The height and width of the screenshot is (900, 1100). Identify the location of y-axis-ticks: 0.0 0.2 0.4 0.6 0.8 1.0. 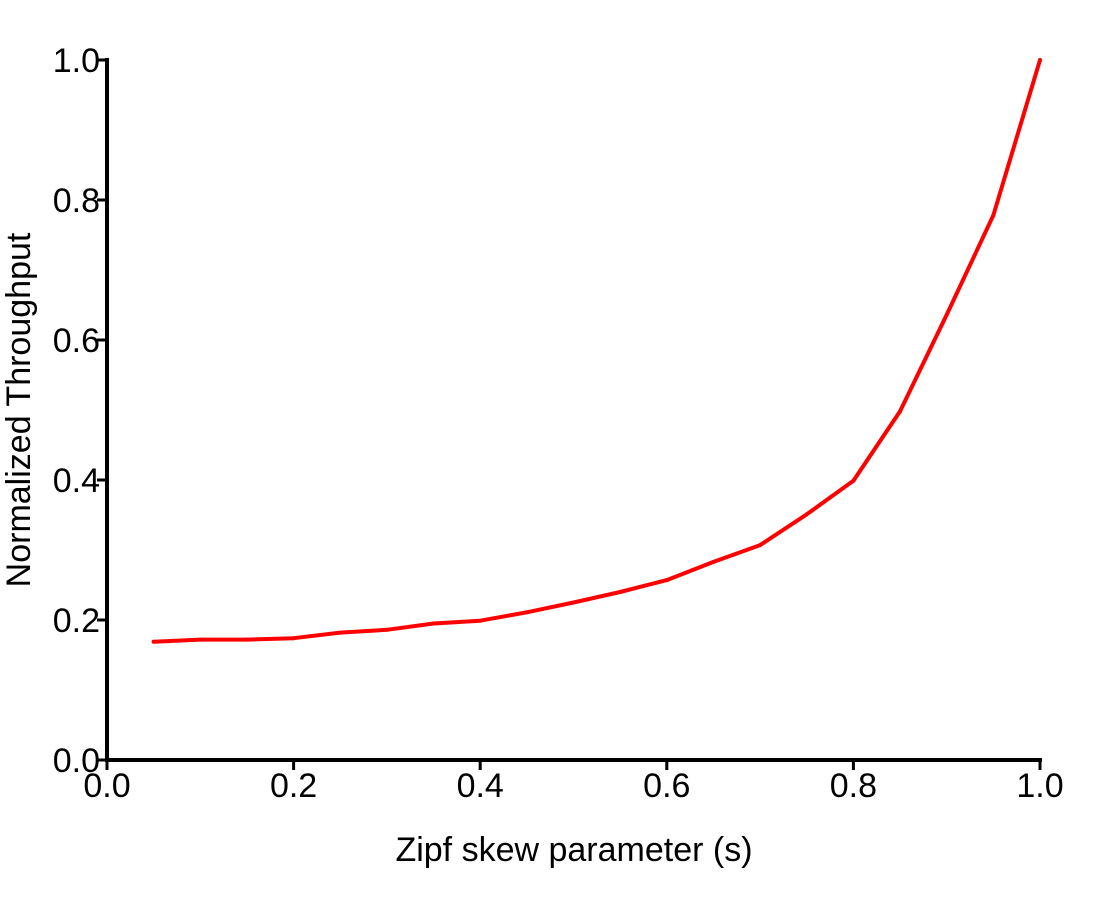
(80, 411).